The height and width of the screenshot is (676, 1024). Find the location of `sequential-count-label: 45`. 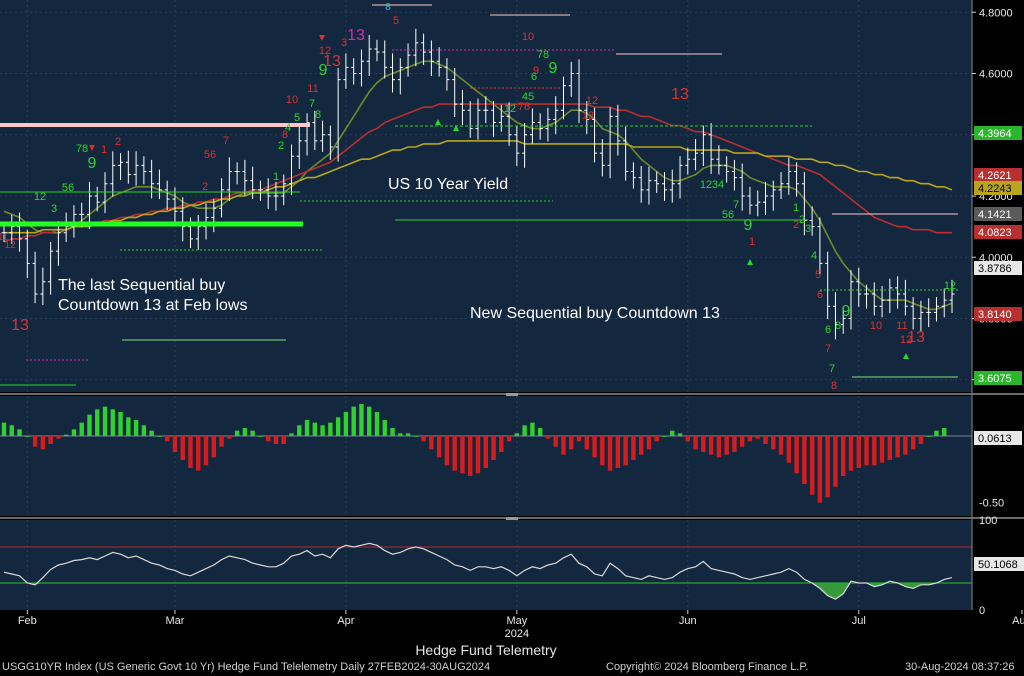

sequential-count-label: 45 is located at coordinates (528, 97).